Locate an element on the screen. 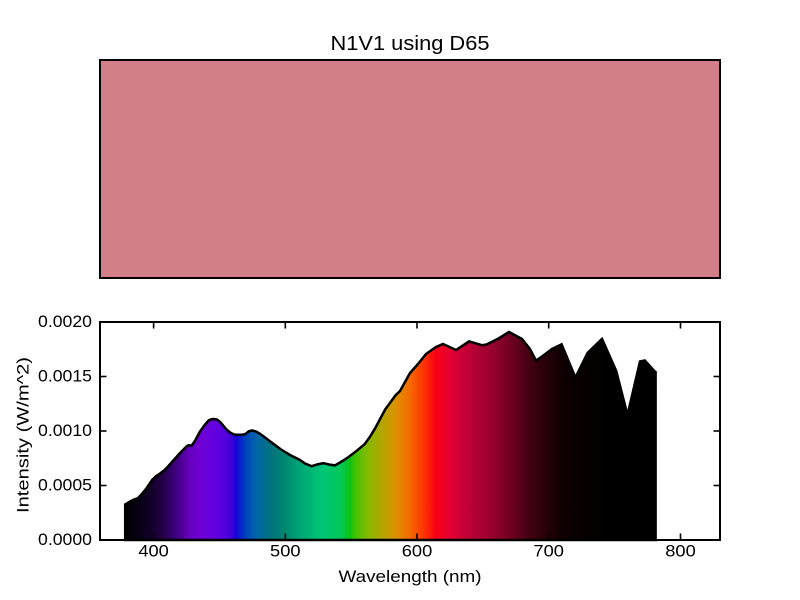  svg-text: Wavelength (nm) is located at coordinates (410, 576).